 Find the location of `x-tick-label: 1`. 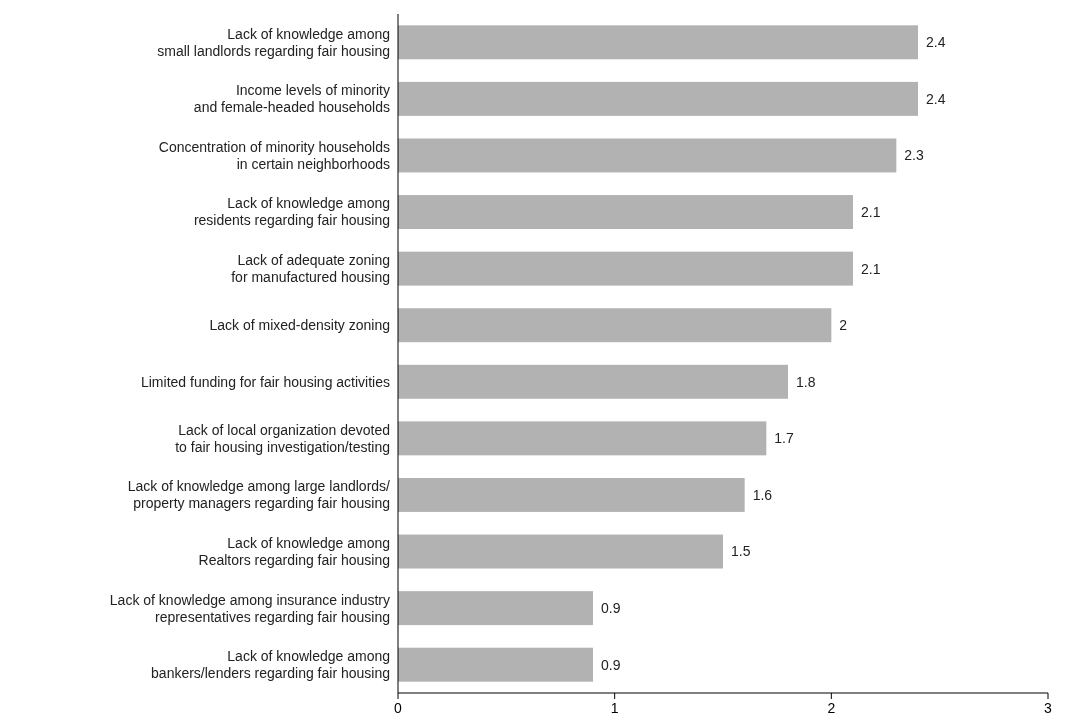

x-tick-label: 1 is located at coordinates (614, 708).